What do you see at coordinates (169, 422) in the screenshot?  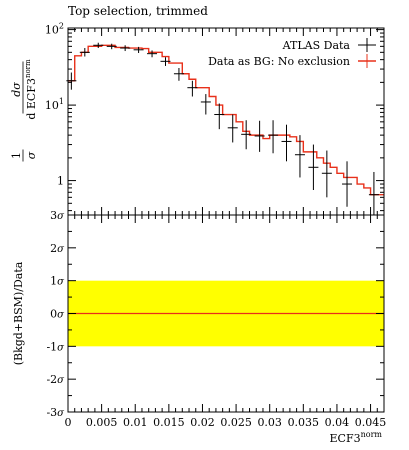 I see `x-tick-label: 0.015` at bounding box center [169, 422].